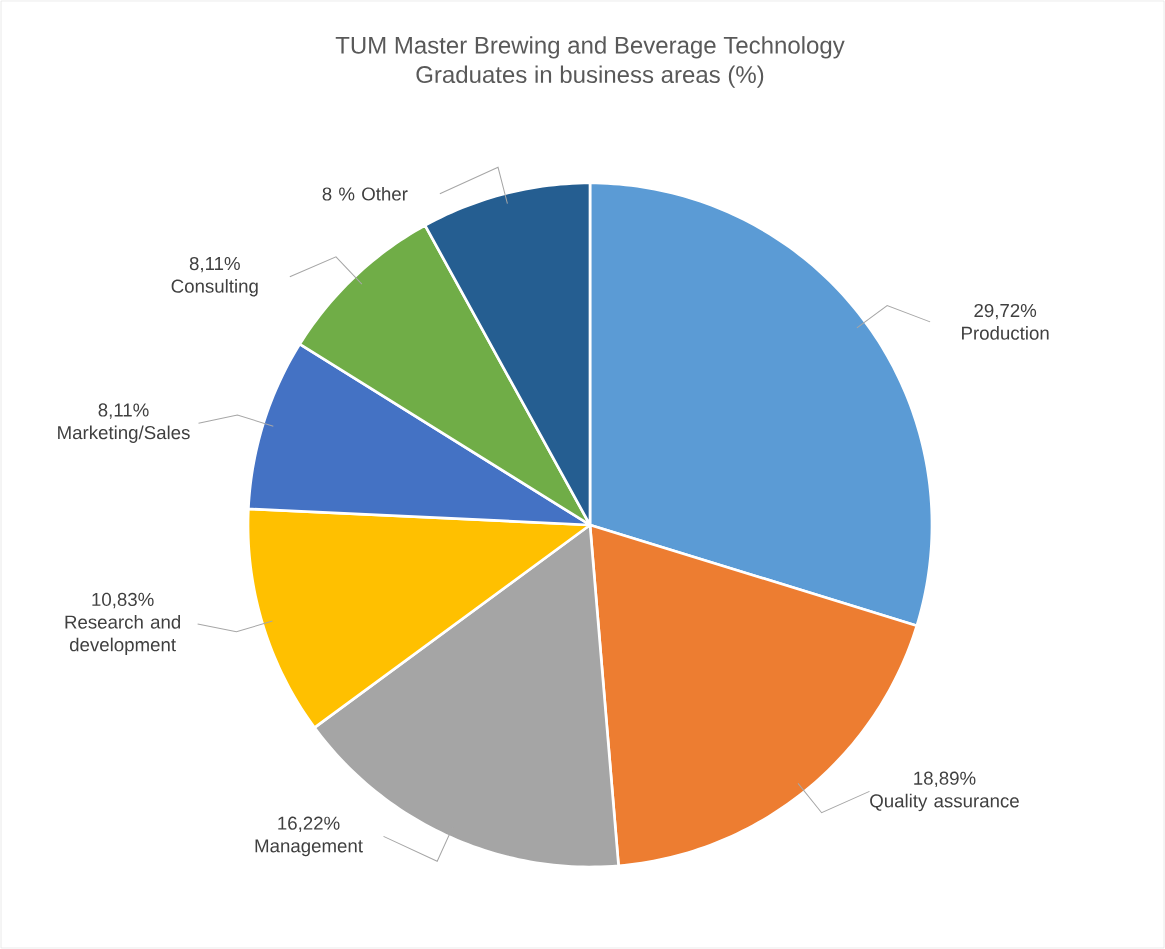  Describe the element at coordinates (123, 635) in the screenshot. I see `slice-label: Research and development` at that location.